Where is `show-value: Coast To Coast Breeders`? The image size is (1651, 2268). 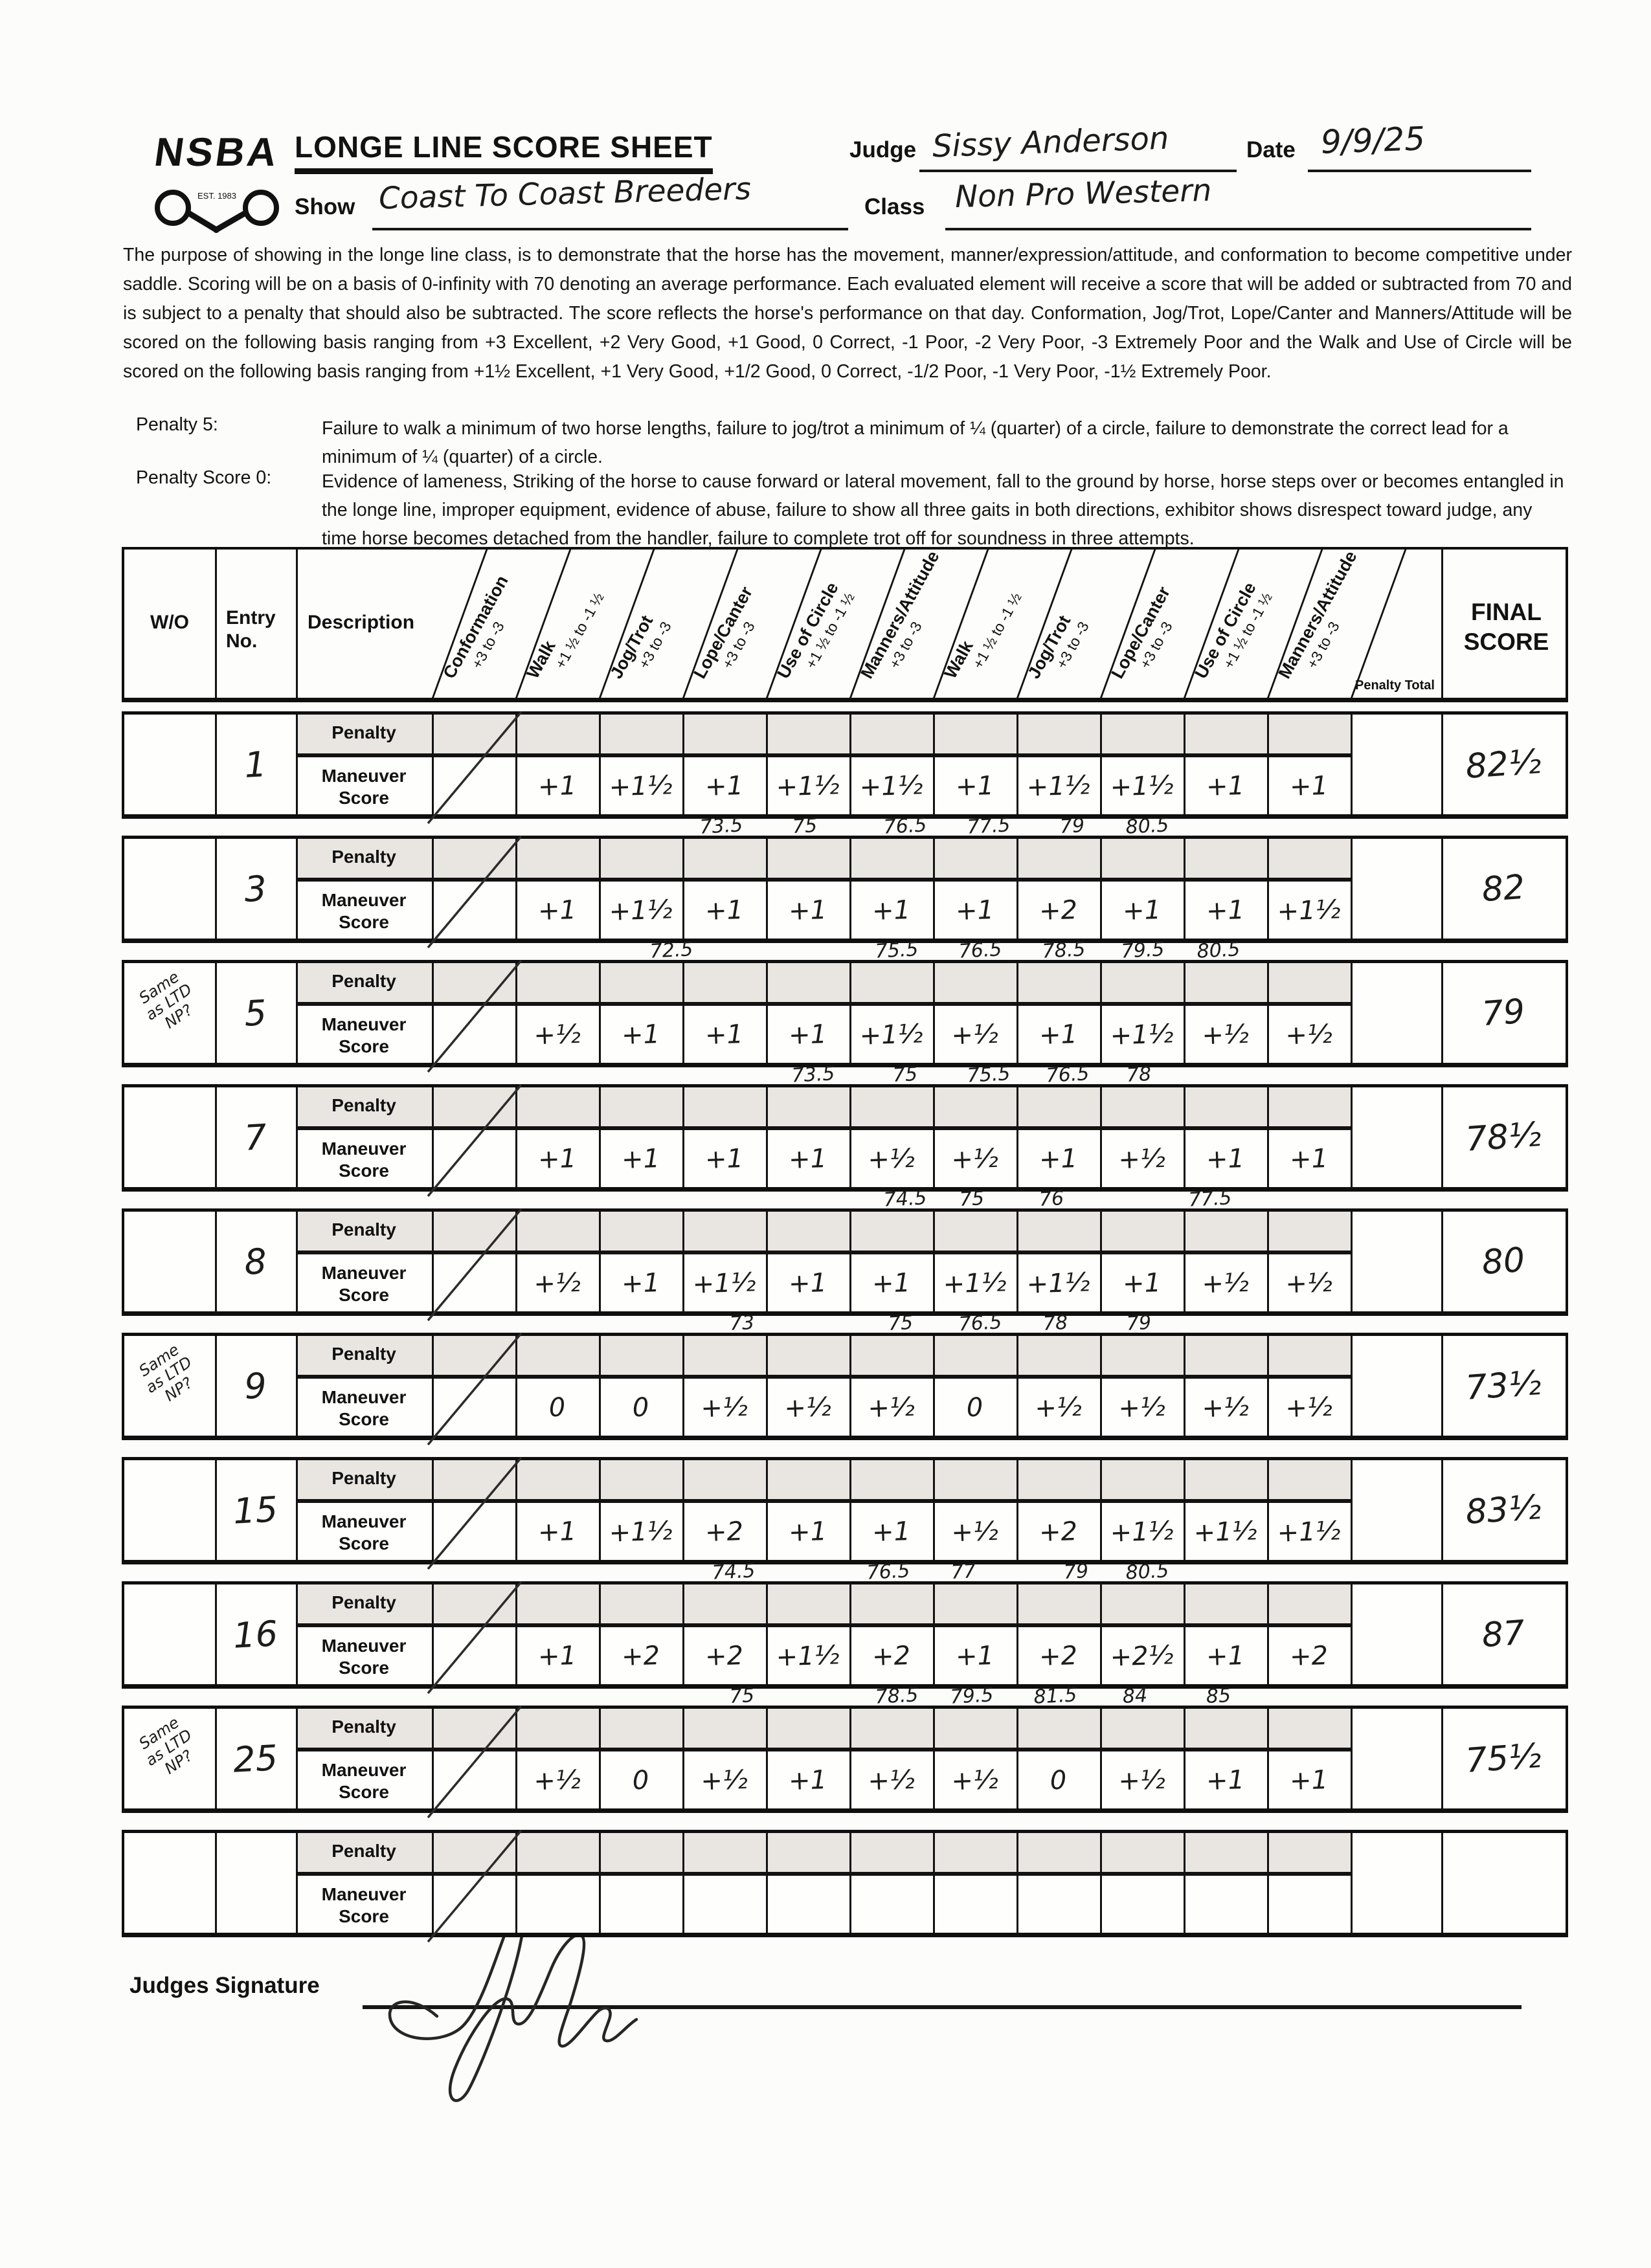 show-value: Coast To Coast Breeders is located at coordinates (565, 194).